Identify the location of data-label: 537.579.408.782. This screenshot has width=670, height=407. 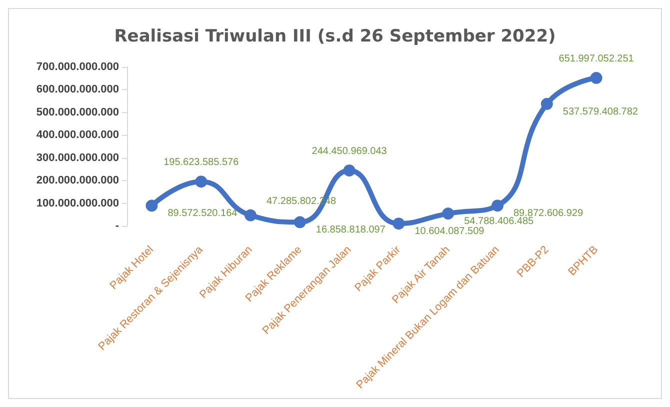
(600, 112).